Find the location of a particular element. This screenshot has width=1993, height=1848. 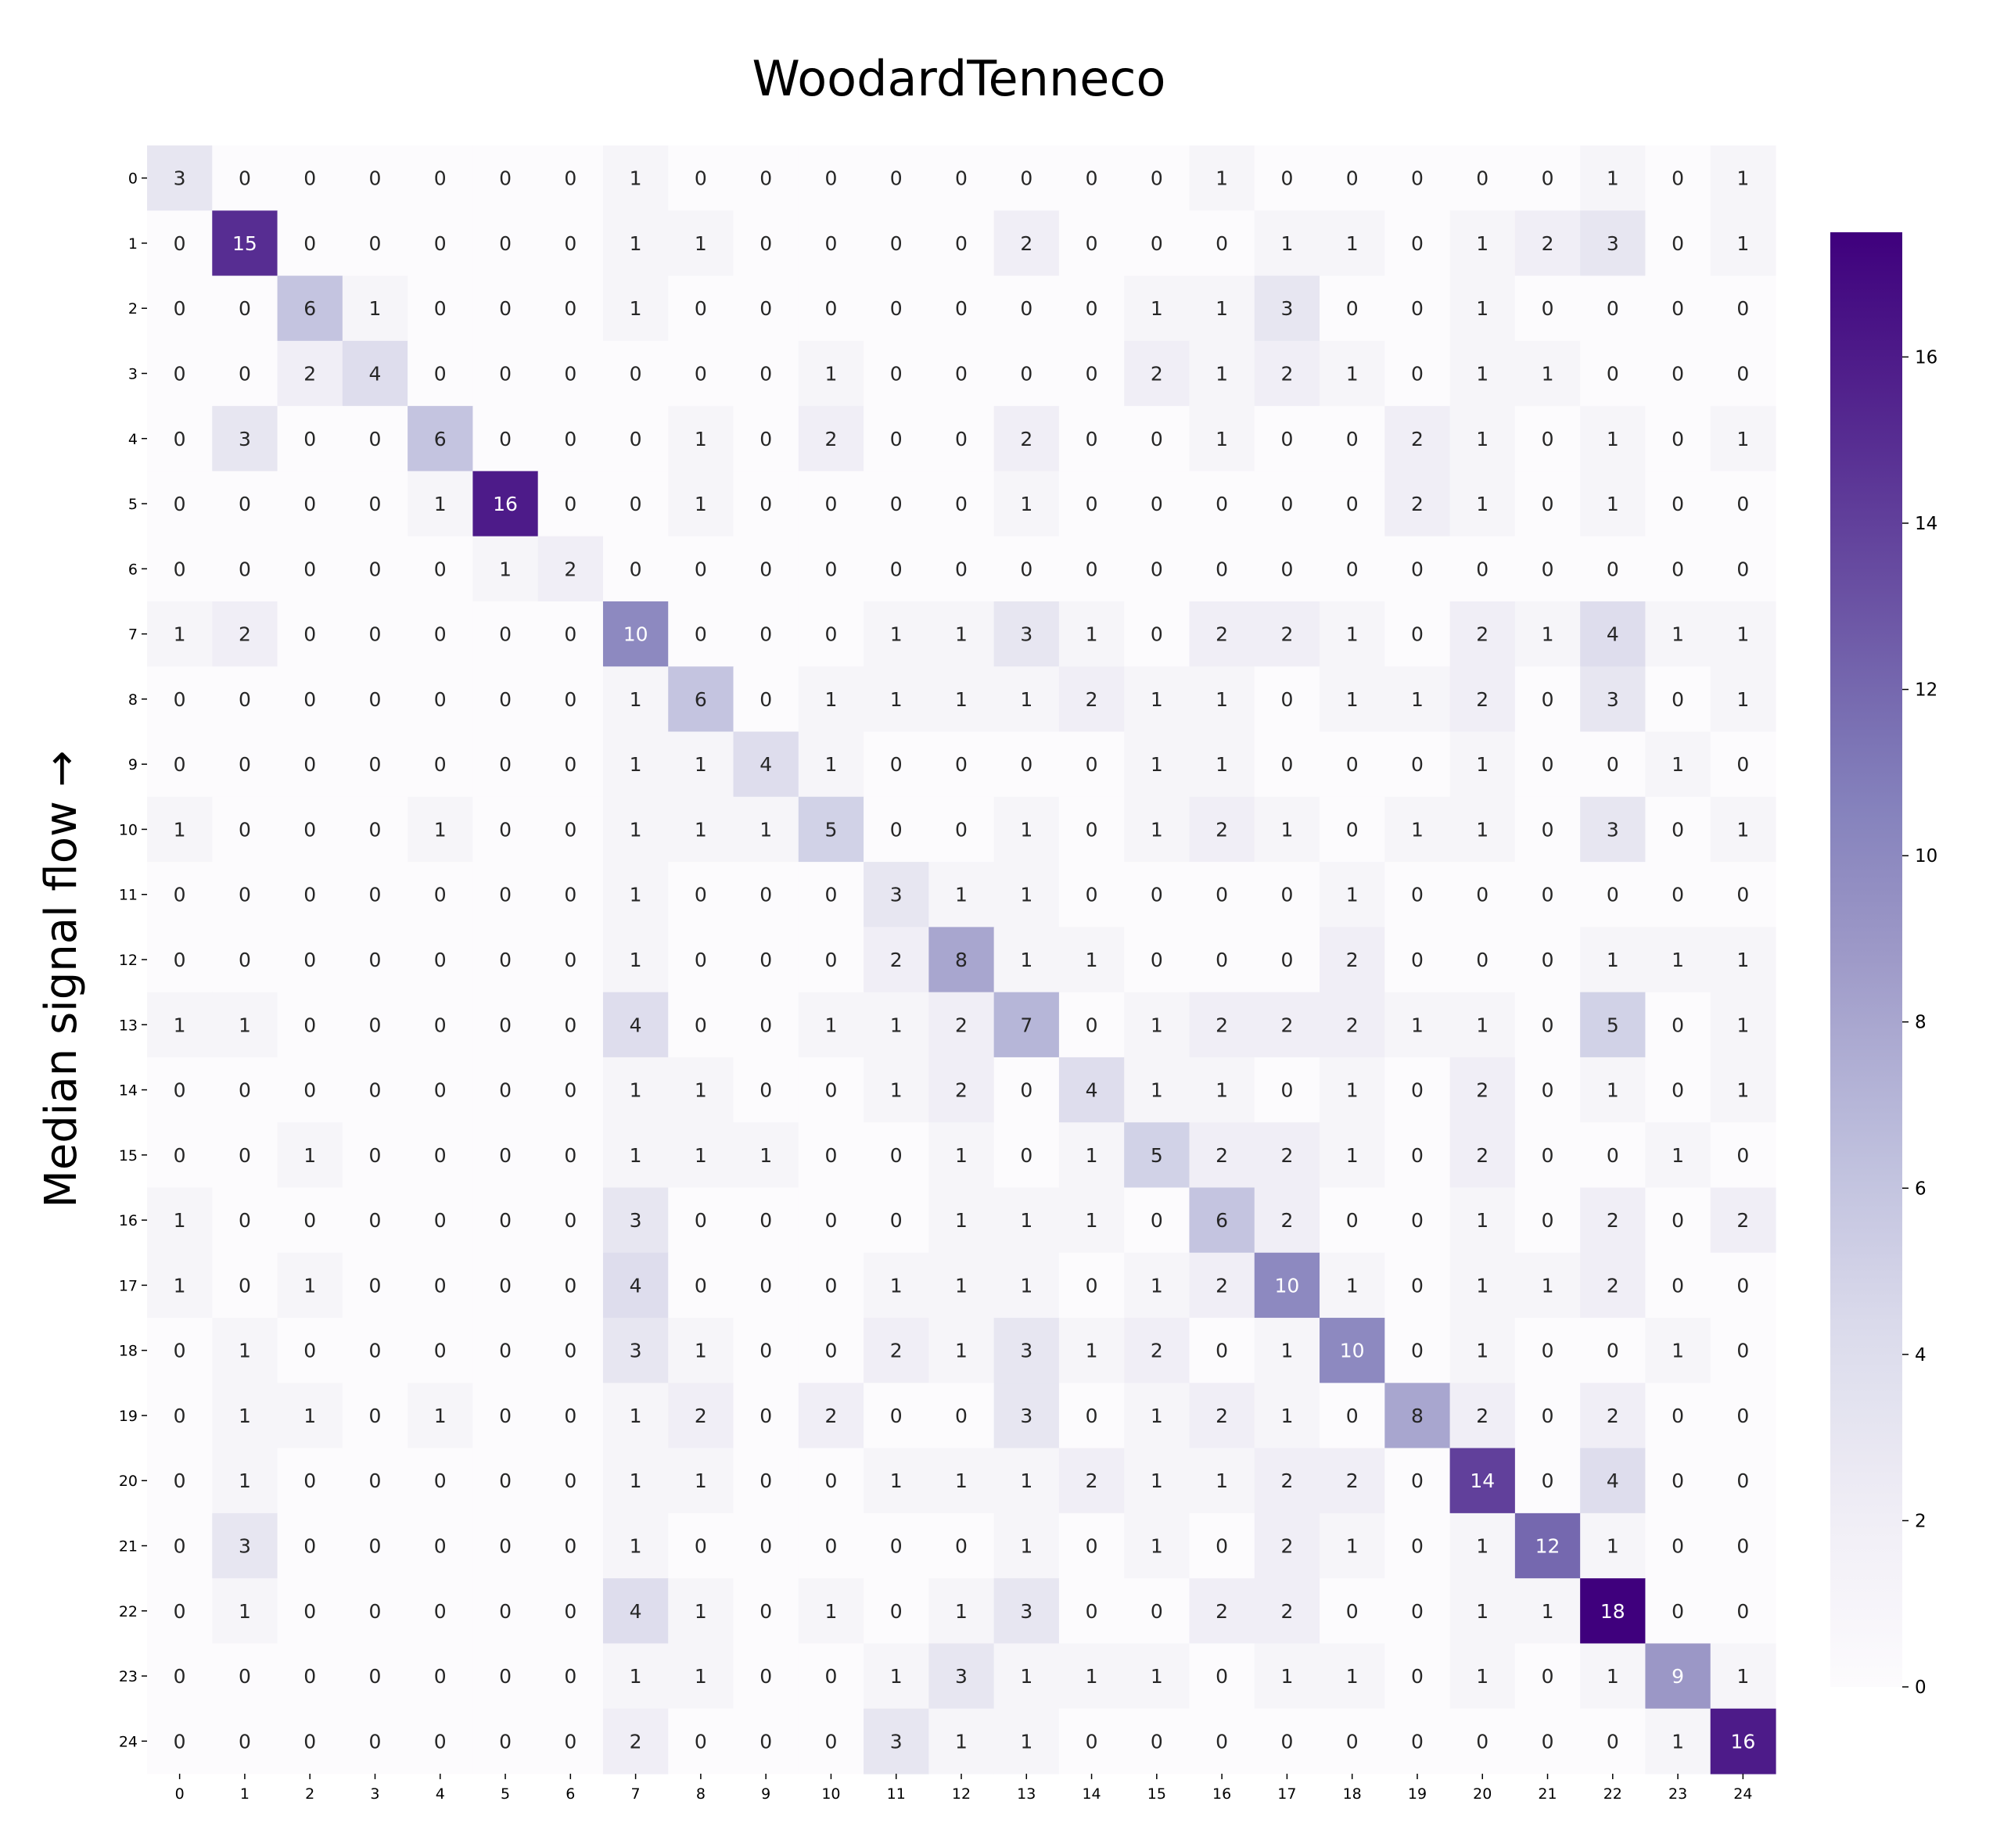

cell-value-label: 3 is located at coordinates (1613, 243).